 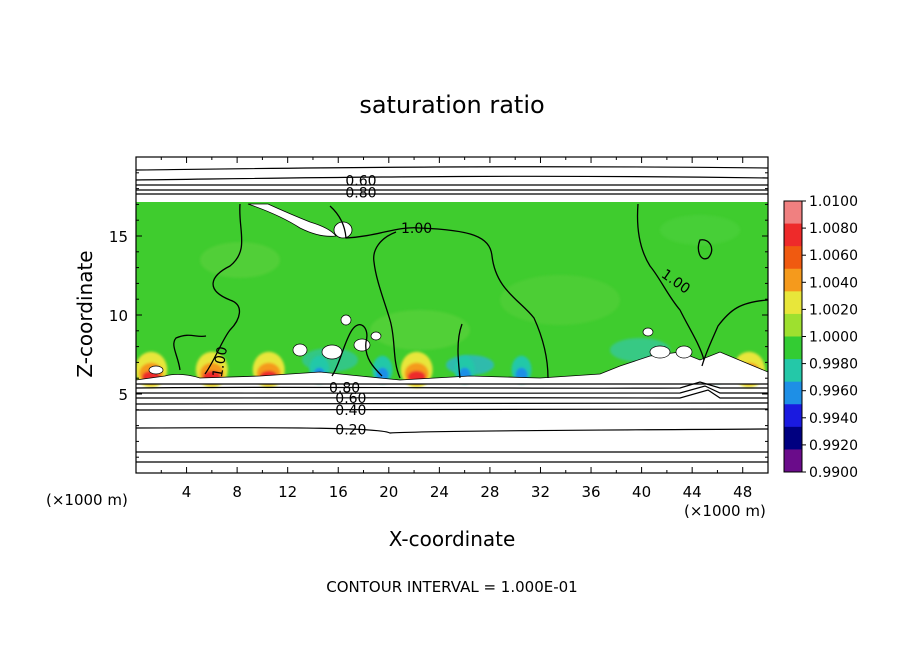 I want to click on colorbar-label: 1.0000, so click(x=833, y=338).